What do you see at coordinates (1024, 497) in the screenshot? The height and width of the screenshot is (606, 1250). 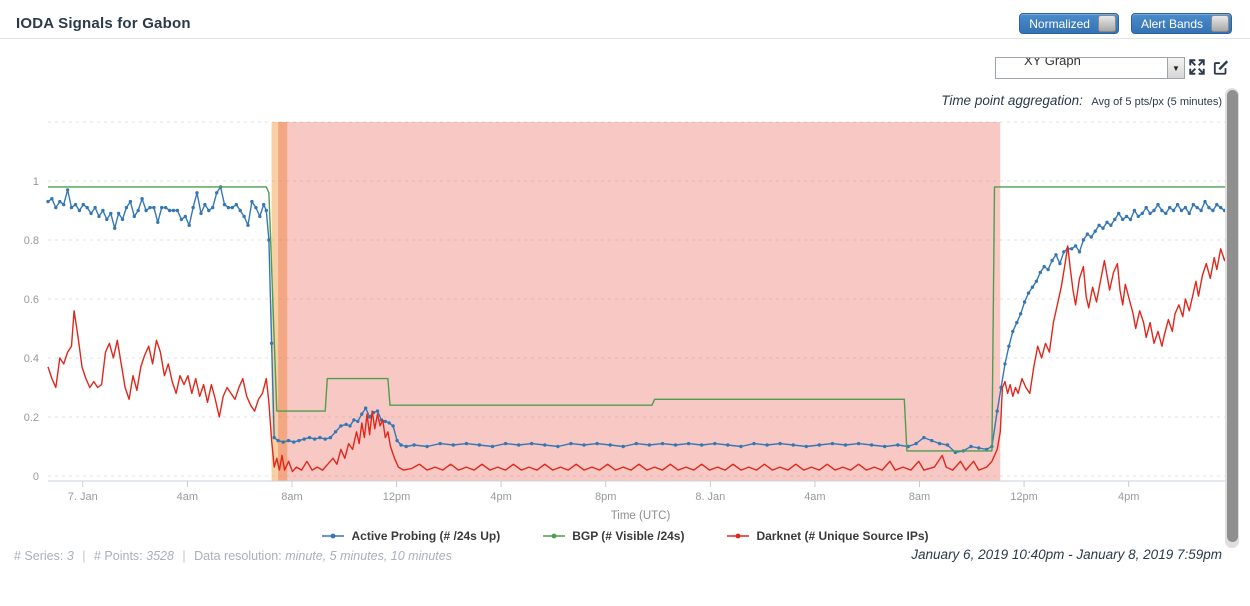 I see `x-tick-label: 12pm` at bounding box center [1024, 497].